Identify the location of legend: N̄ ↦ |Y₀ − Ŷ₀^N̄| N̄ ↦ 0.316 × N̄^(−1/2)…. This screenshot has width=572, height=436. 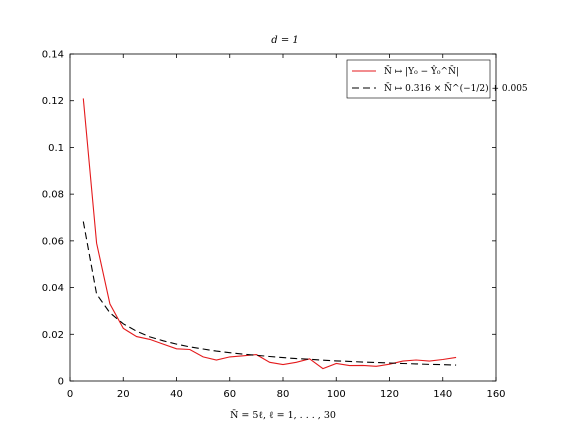
(437, 79).